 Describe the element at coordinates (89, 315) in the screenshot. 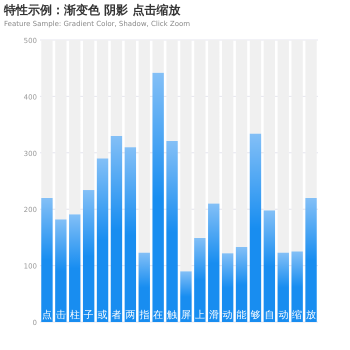

I see `x-tick-label: 子` at that location.